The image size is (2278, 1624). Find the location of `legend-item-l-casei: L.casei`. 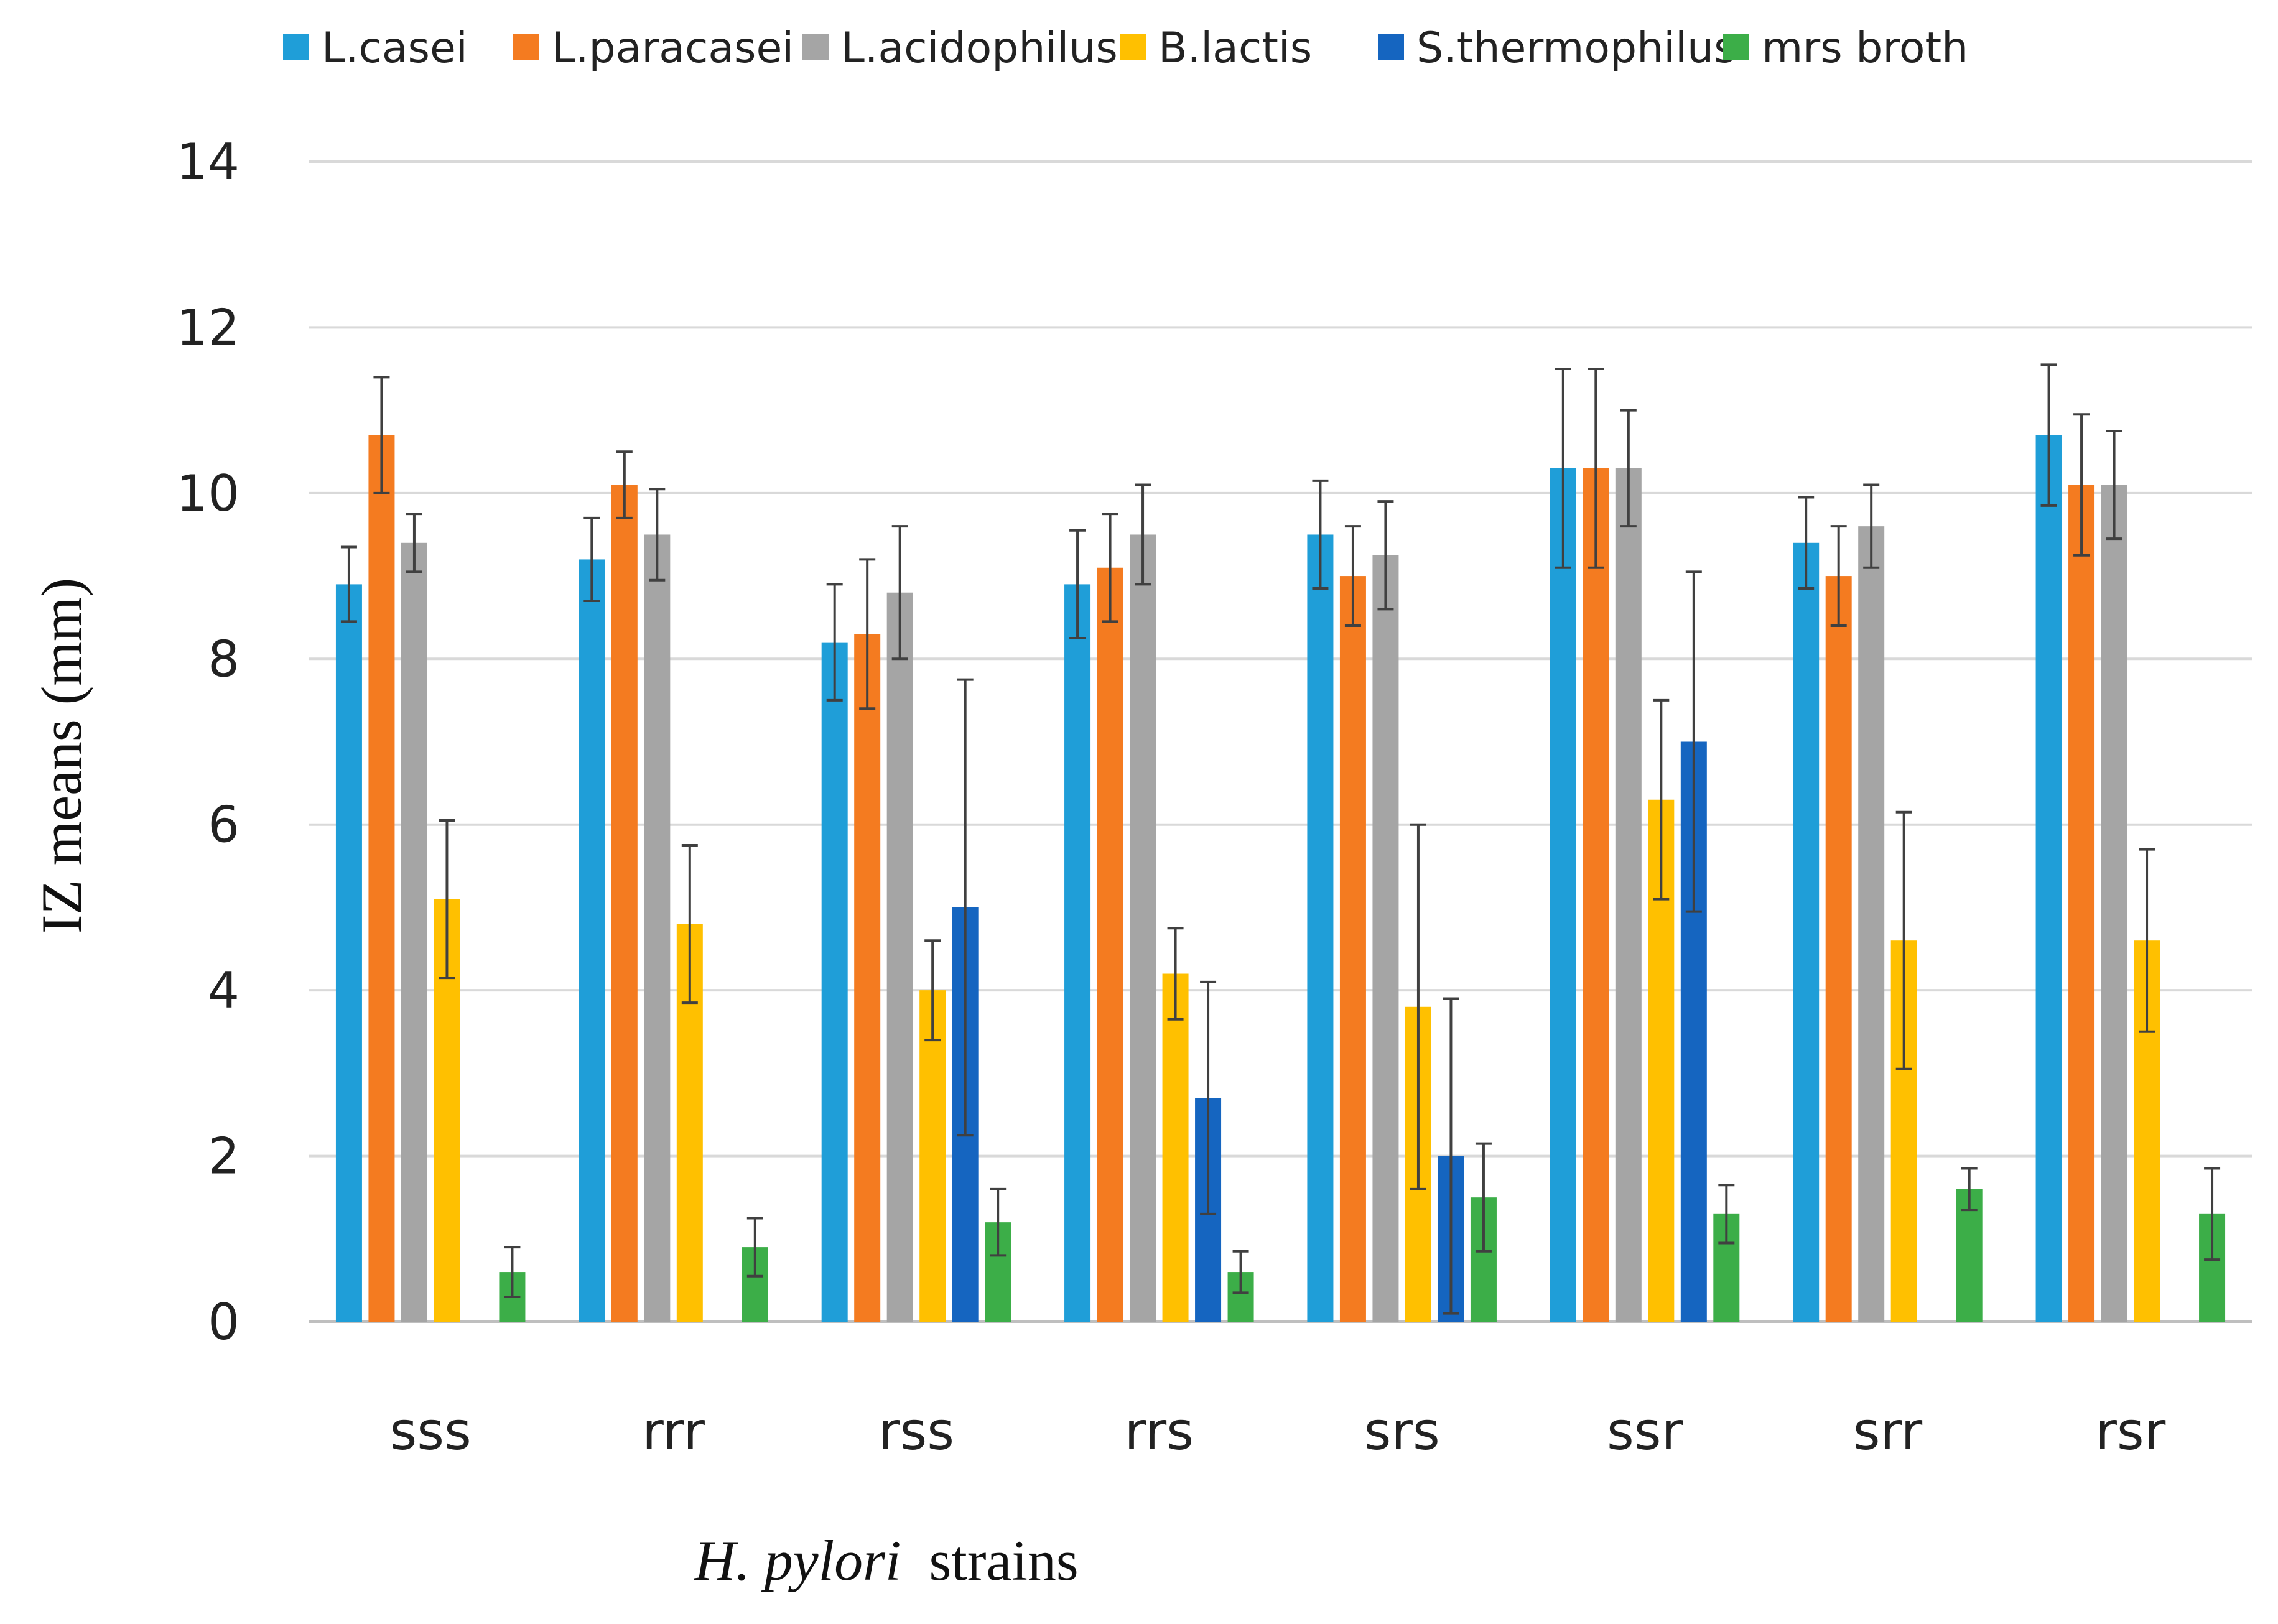

legend-item-l-casei: L.casei is located at coordinates (376, 48).